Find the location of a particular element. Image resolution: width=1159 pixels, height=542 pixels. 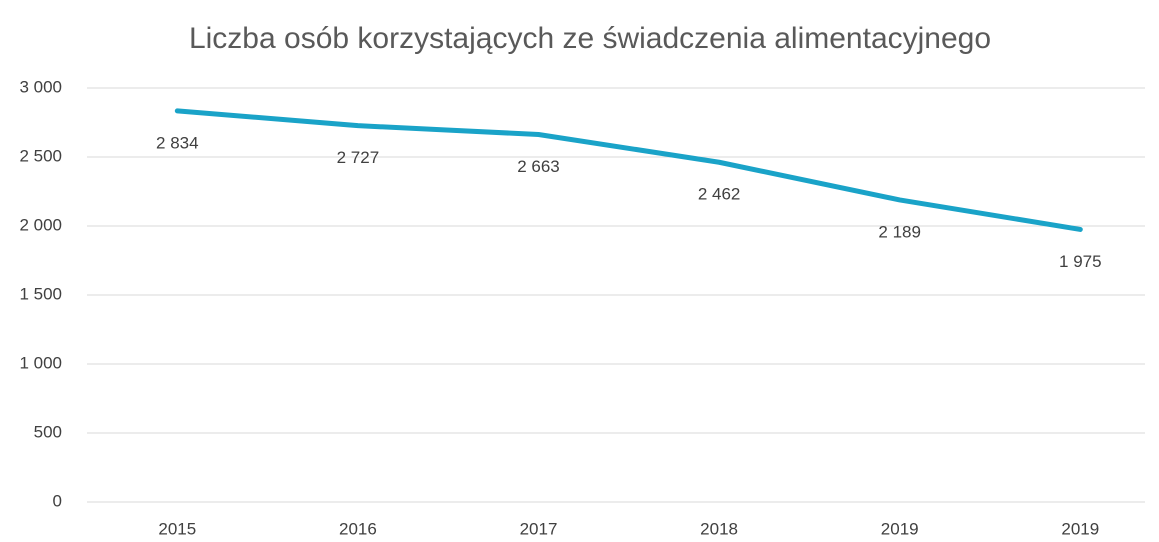

data-label: 2 663 is located at coordinates (538, 166).